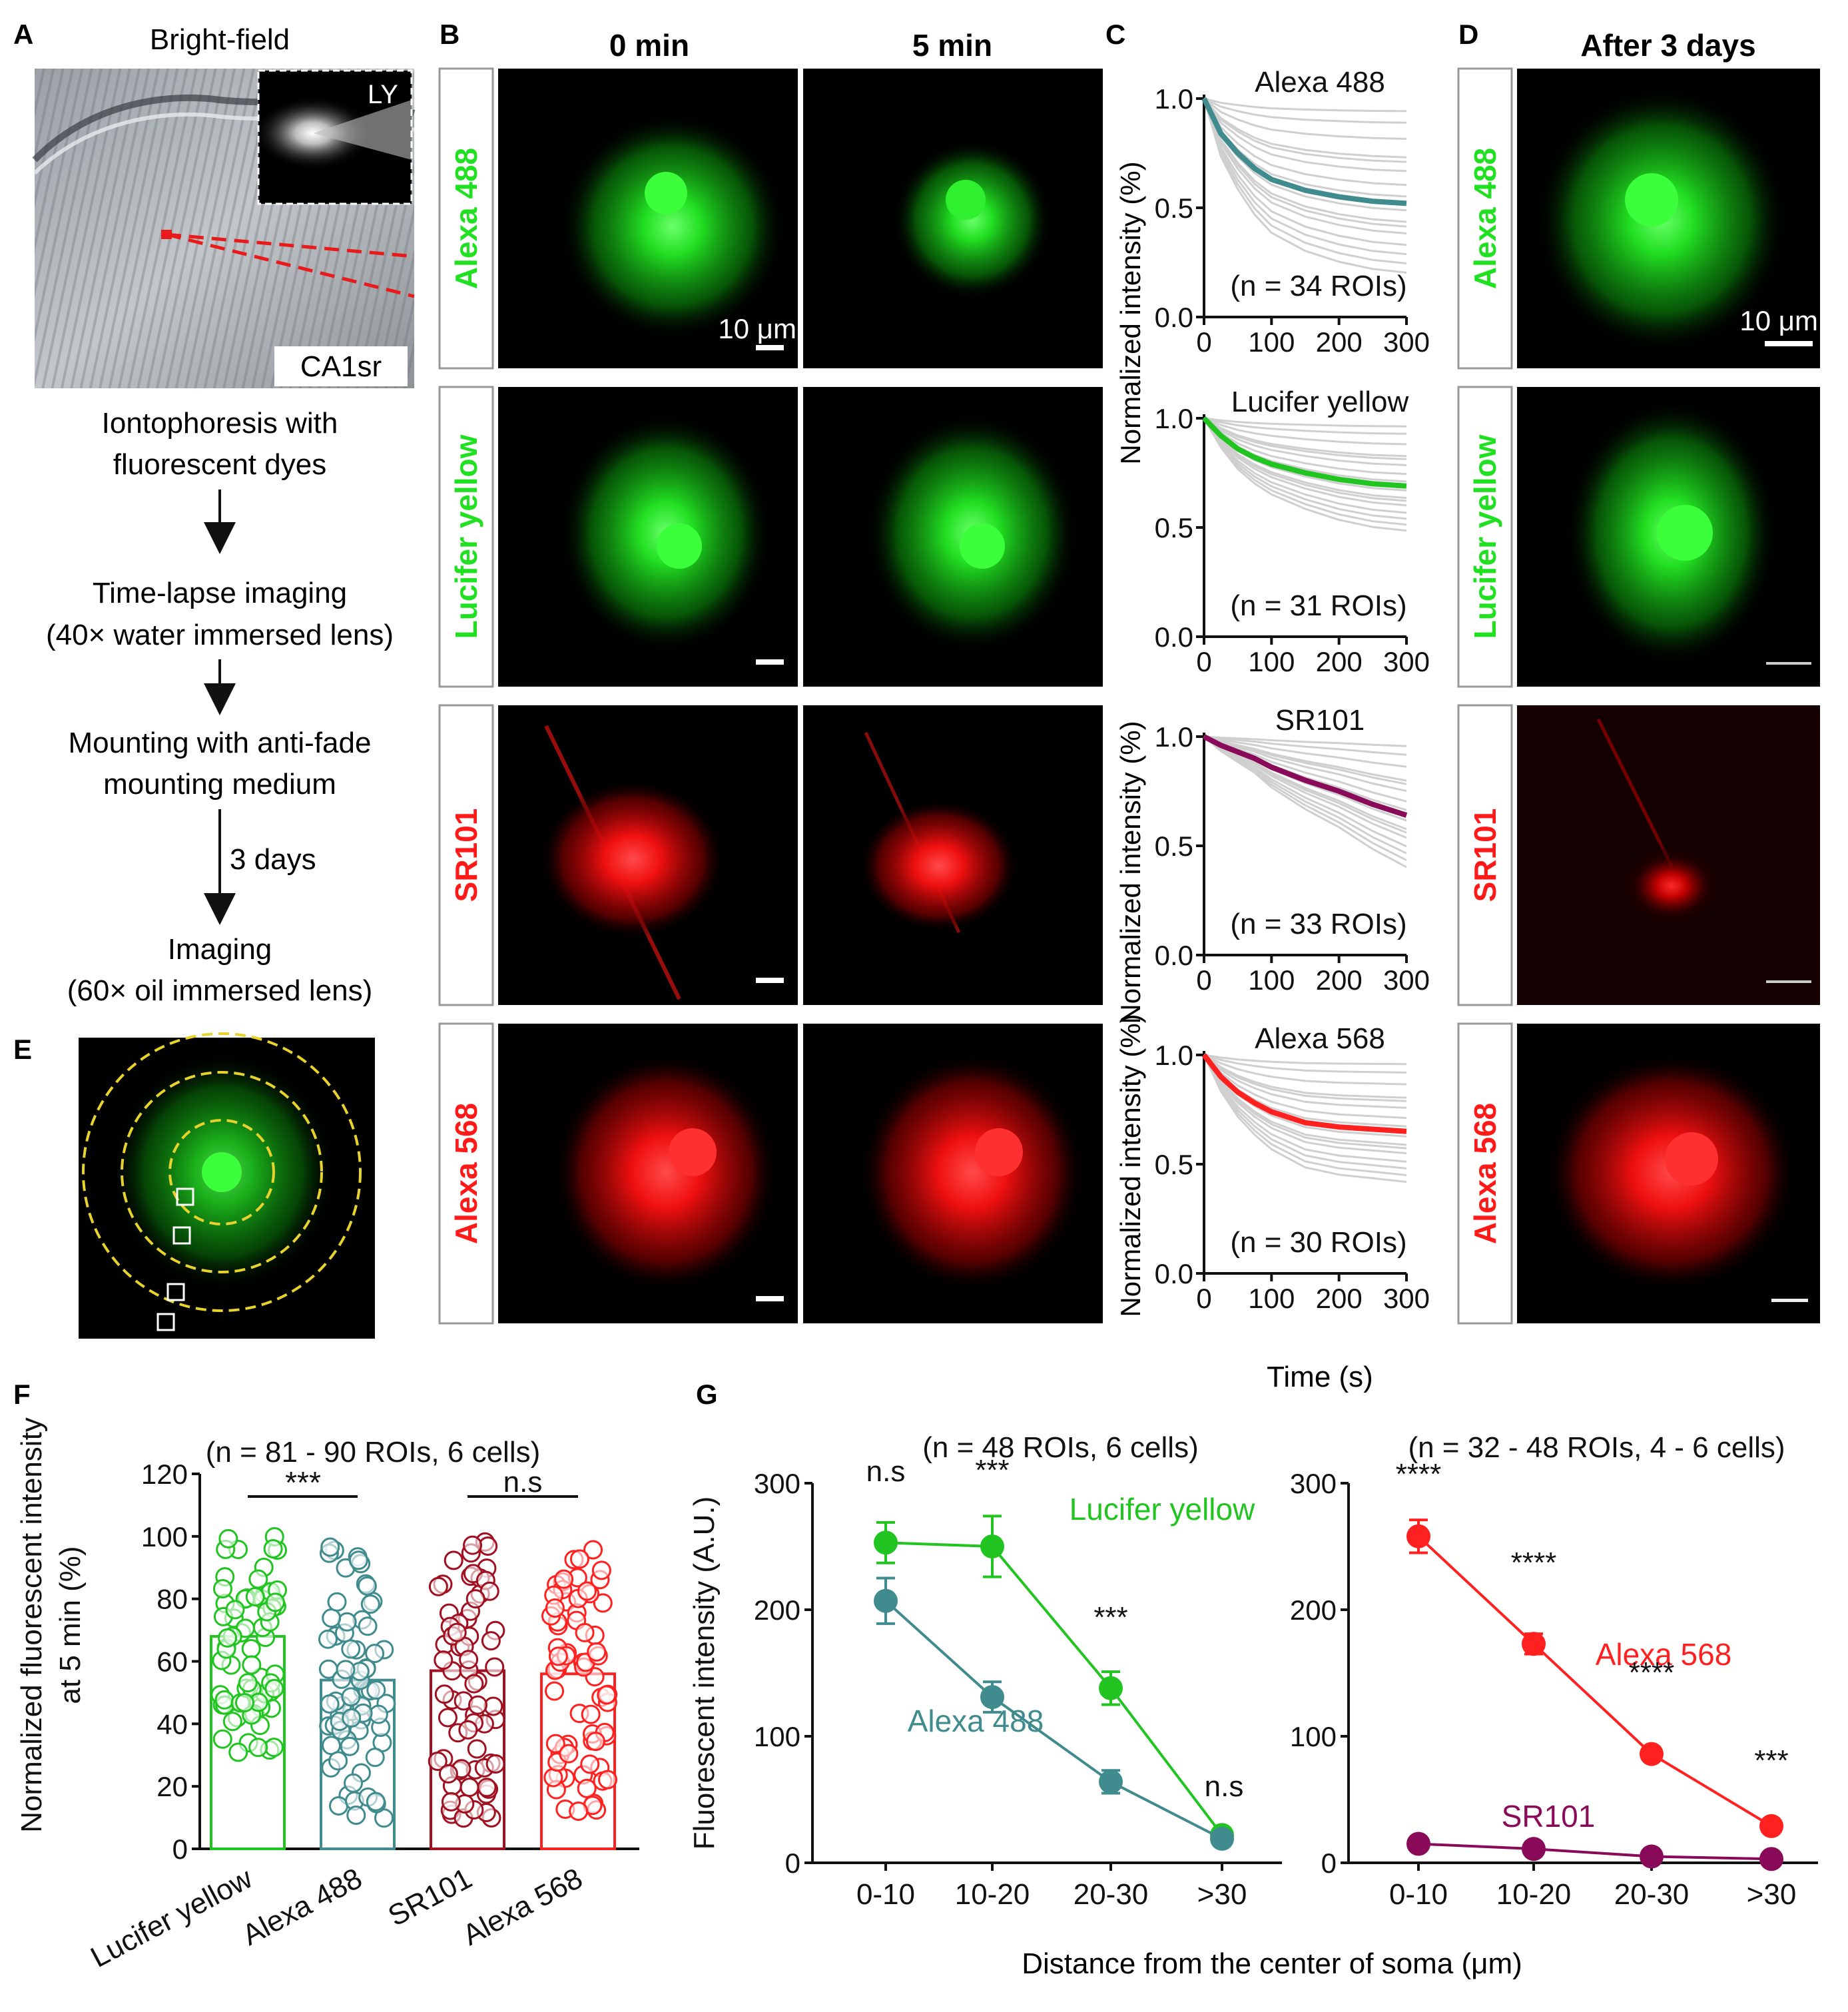 The width and height of the screenshot is (1848, 2012). I want to click on ring-inner, so click(221, 1172).